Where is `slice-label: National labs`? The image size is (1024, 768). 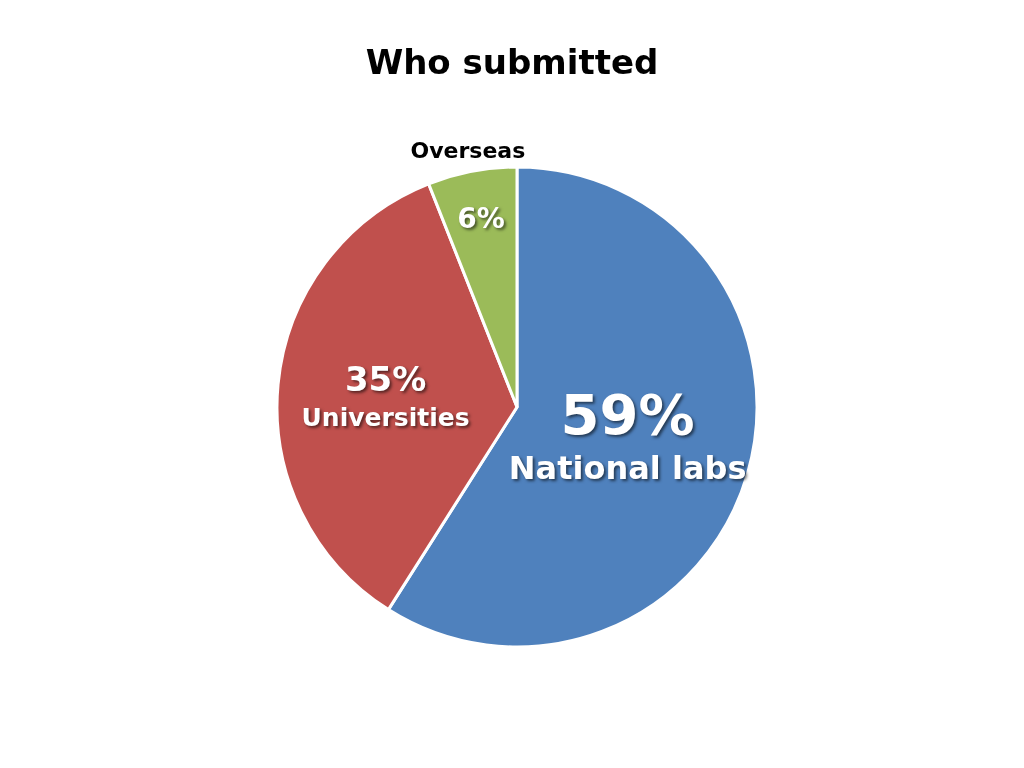 slice-label: National labs is located at coordinates (627, 467).